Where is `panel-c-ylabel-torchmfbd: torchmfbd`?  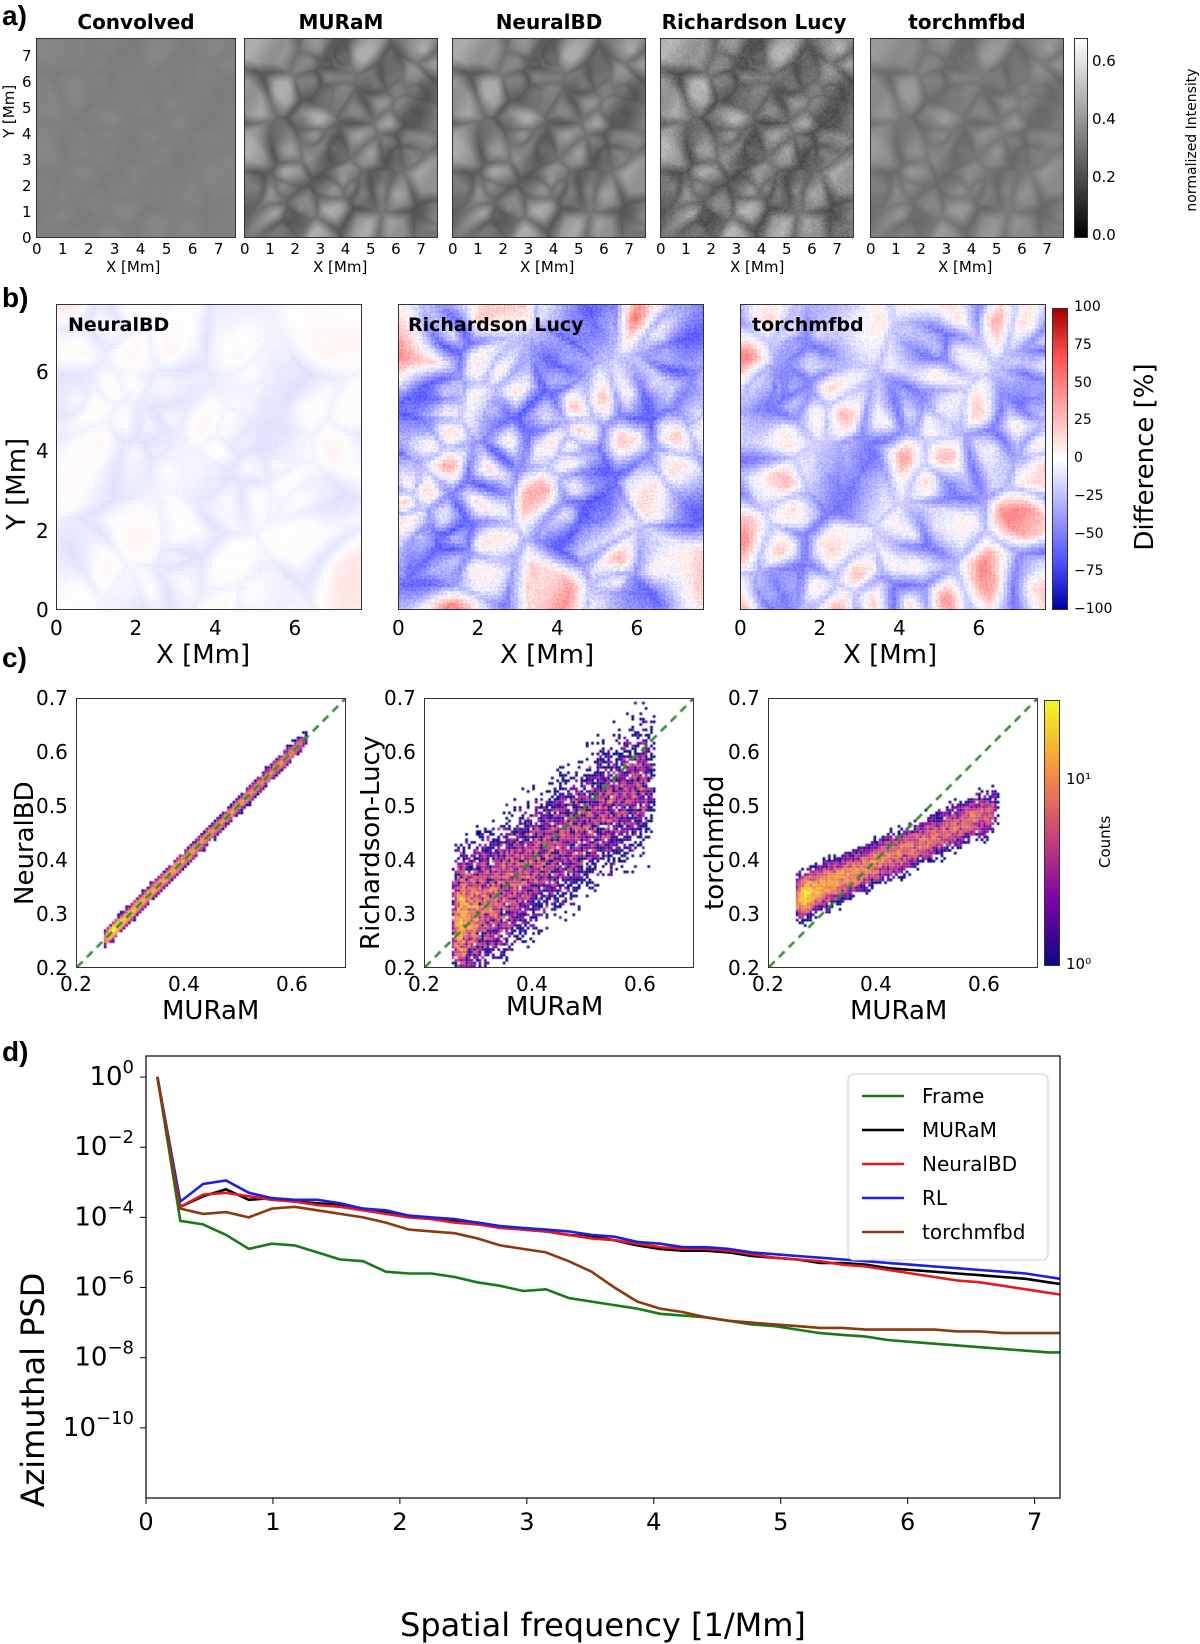
panel-c-ylabel-torchmfbd: torchmfbd is located at coordinates (715, 842).